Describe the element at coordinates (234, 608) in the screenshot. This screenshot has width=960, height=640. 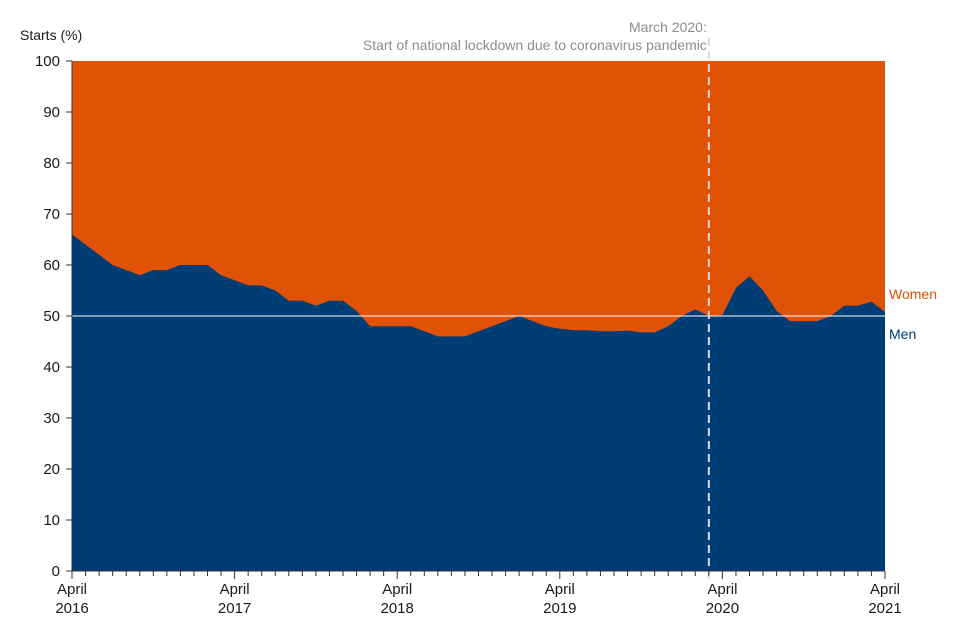
I see `x-tick-label-year: 2017` at that location.